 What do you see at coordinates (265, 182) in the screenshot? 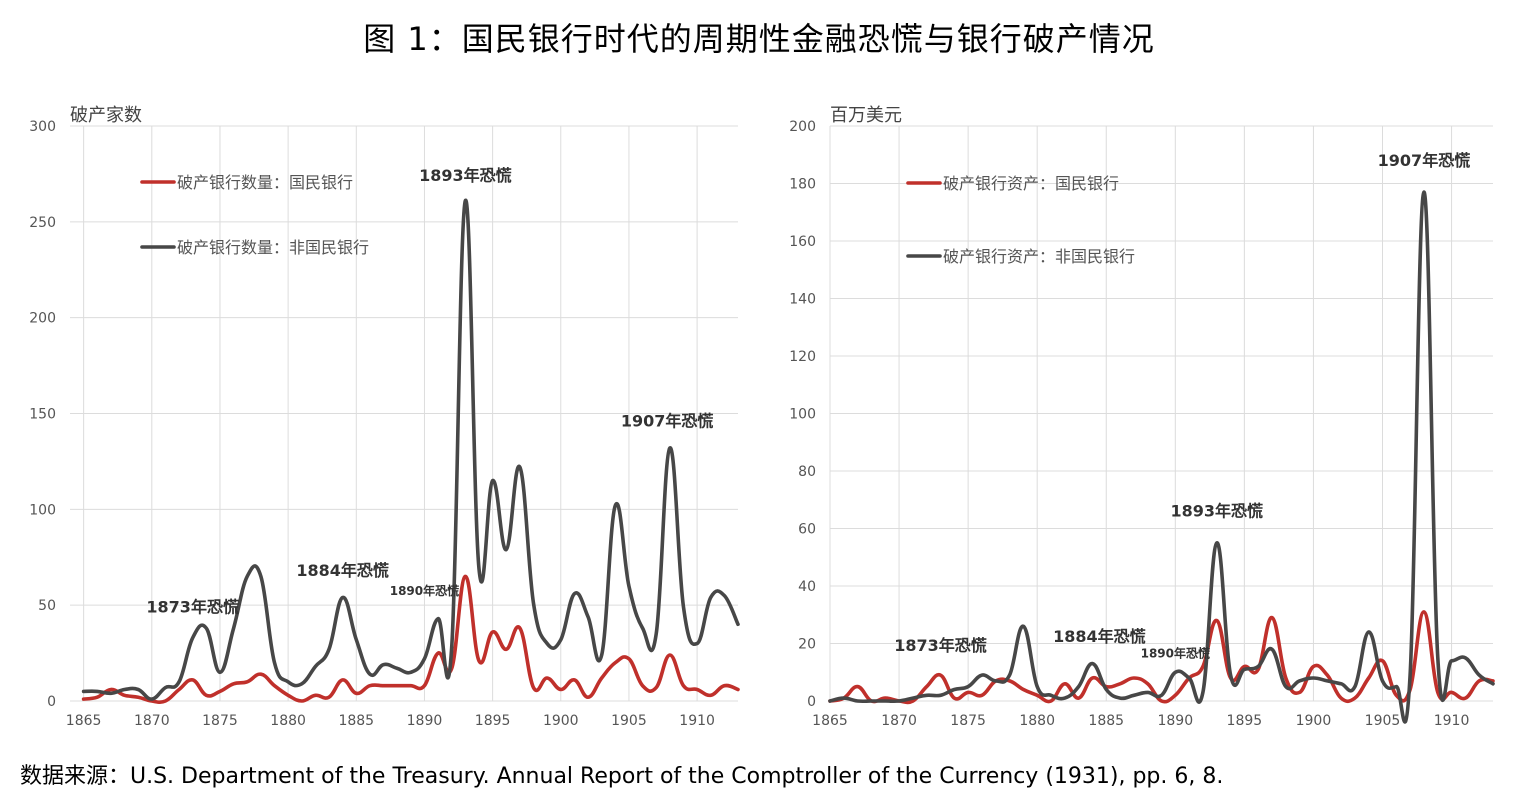
I see `legend-label: 破产银行数量：国民银行` at bounding box center [265, 182].